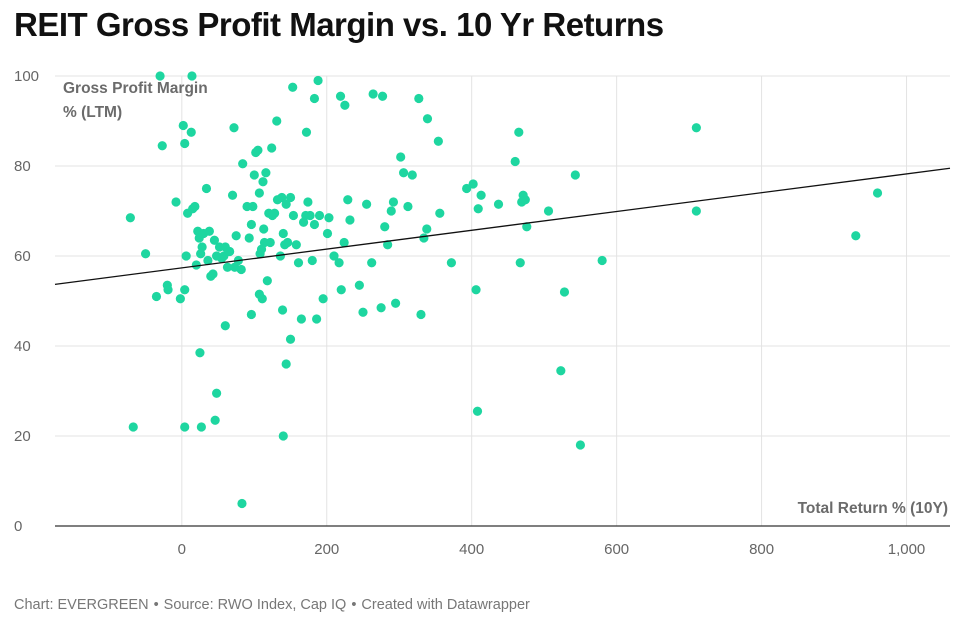 This screenshot has height=631, width=974. Describe the element at coordinates (552, 549) in the screenshot. I see `x-axis-tick-labels: 0 200 400 600 800 1,000` at that location.